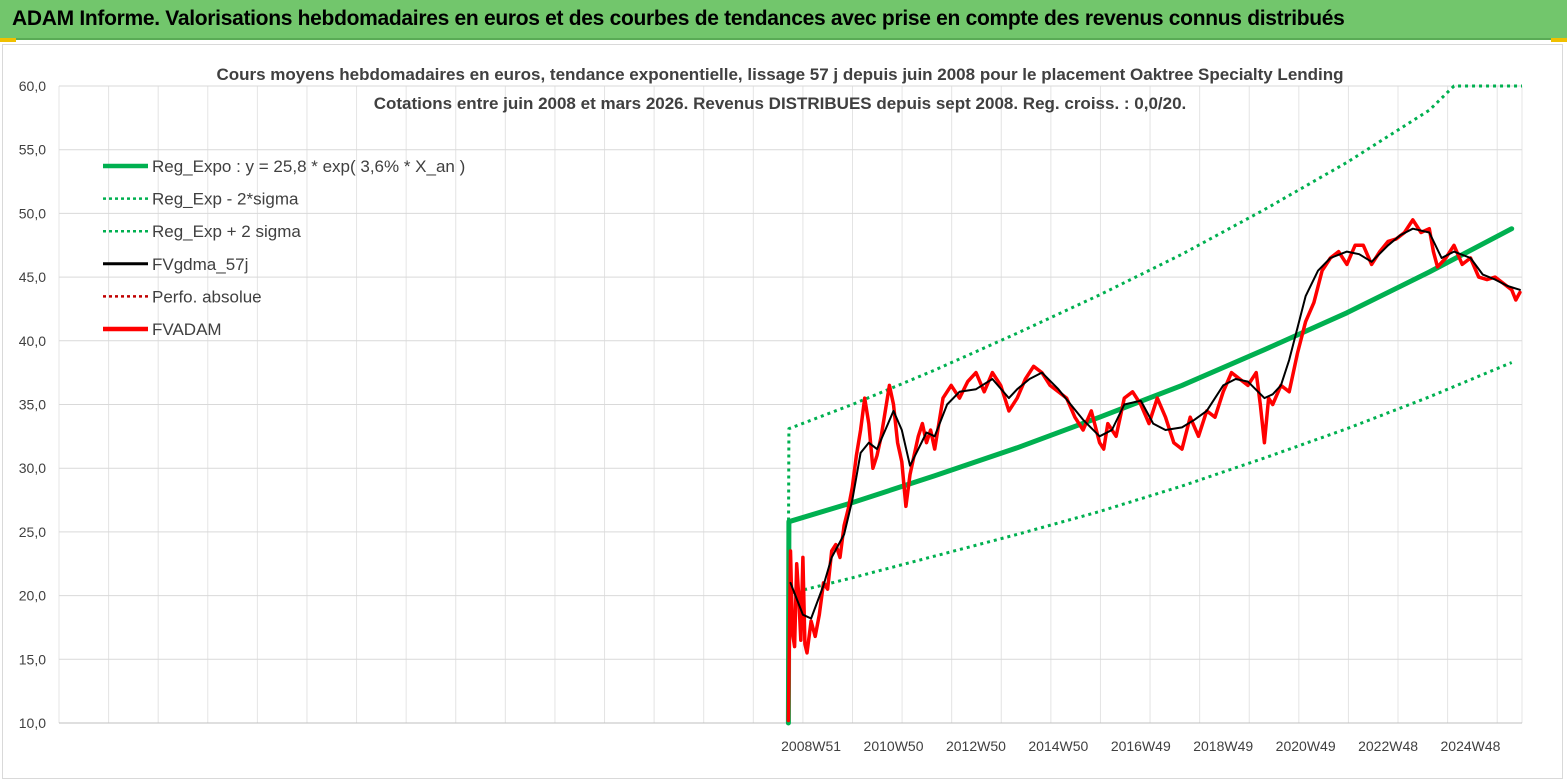  I want to click on corner-mark-right, so click(1559, 40).